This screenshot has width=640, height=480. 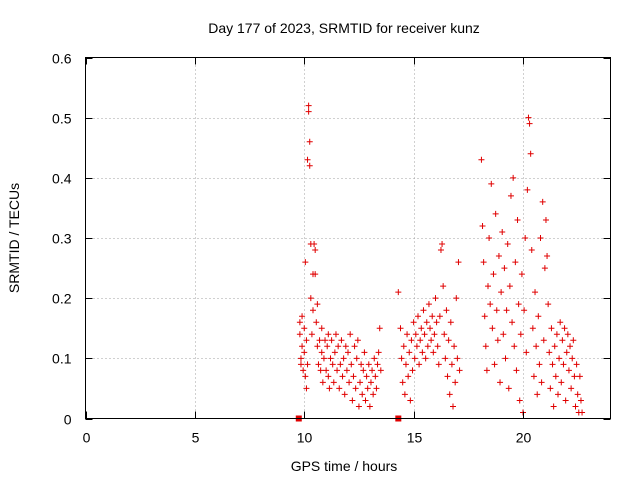 I want to click on x-tick-label: 10, so click(x=305, y=438).